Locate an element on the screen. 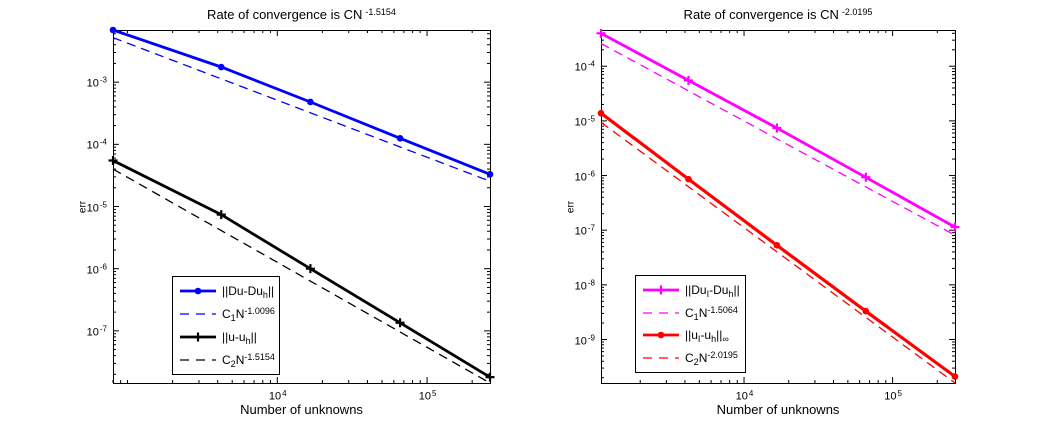 This screenshot has height=432, width=1056. left-series-C1-reference-line is located at coordinates (301, 109).